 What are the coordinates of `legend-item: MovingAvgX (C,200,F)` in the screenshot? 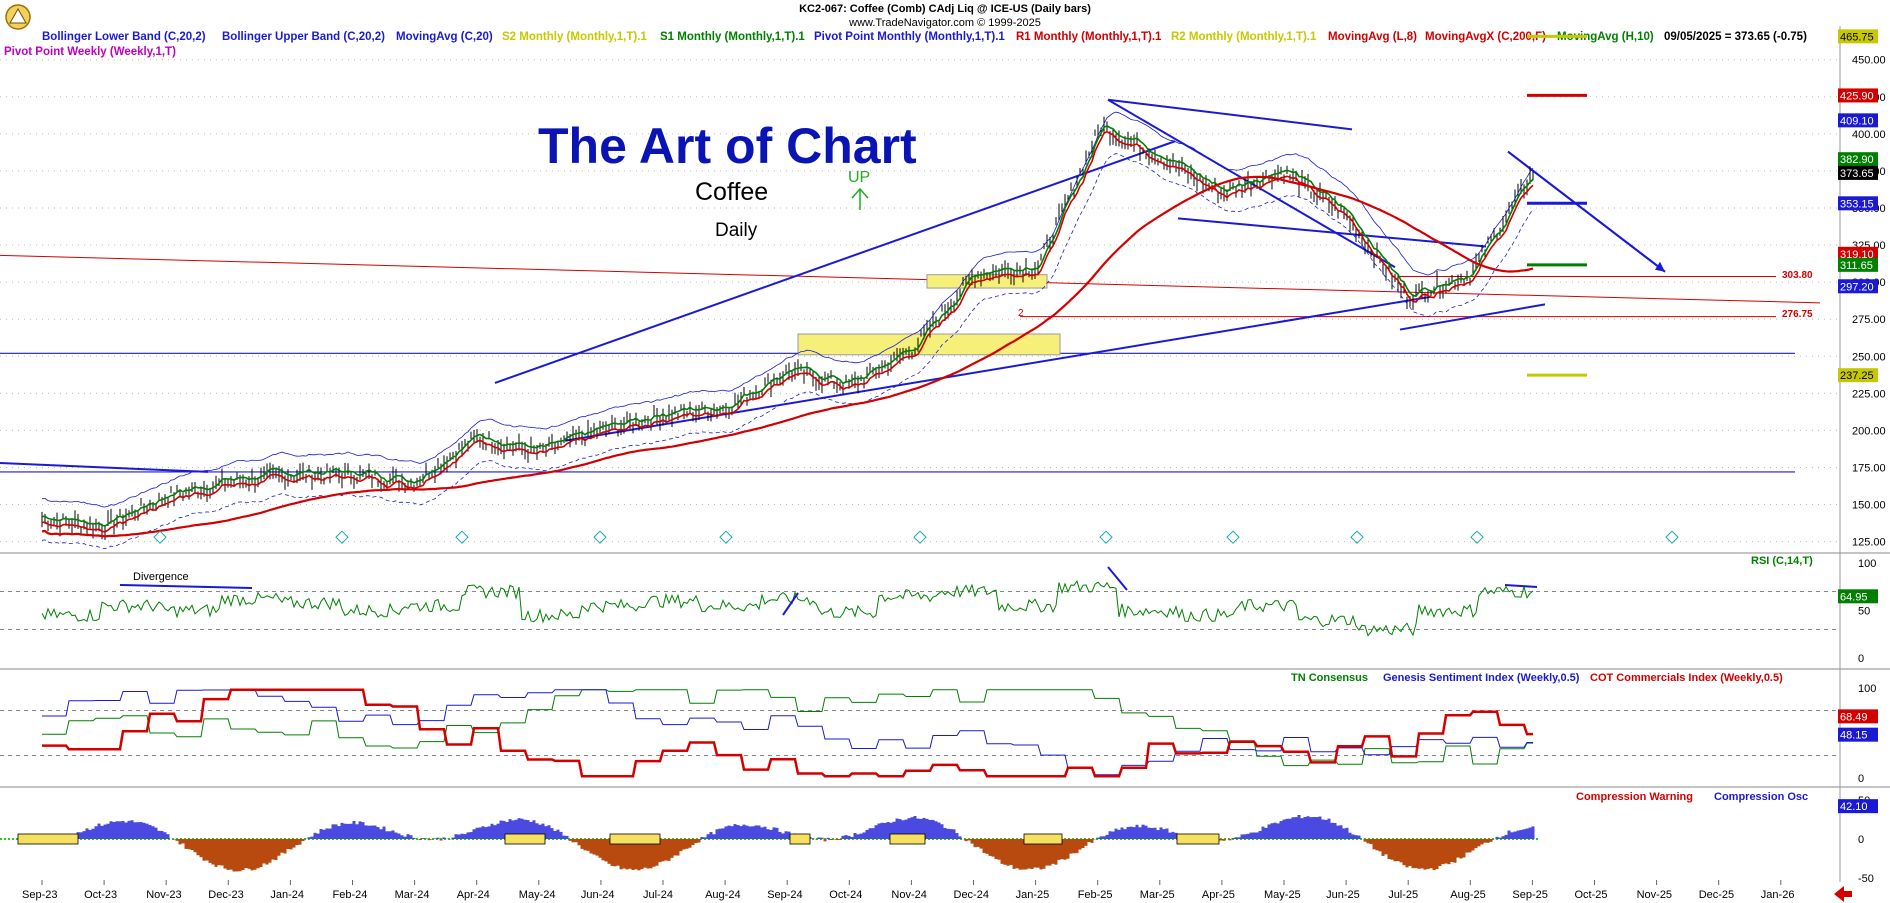 It's located at (1485, 37).